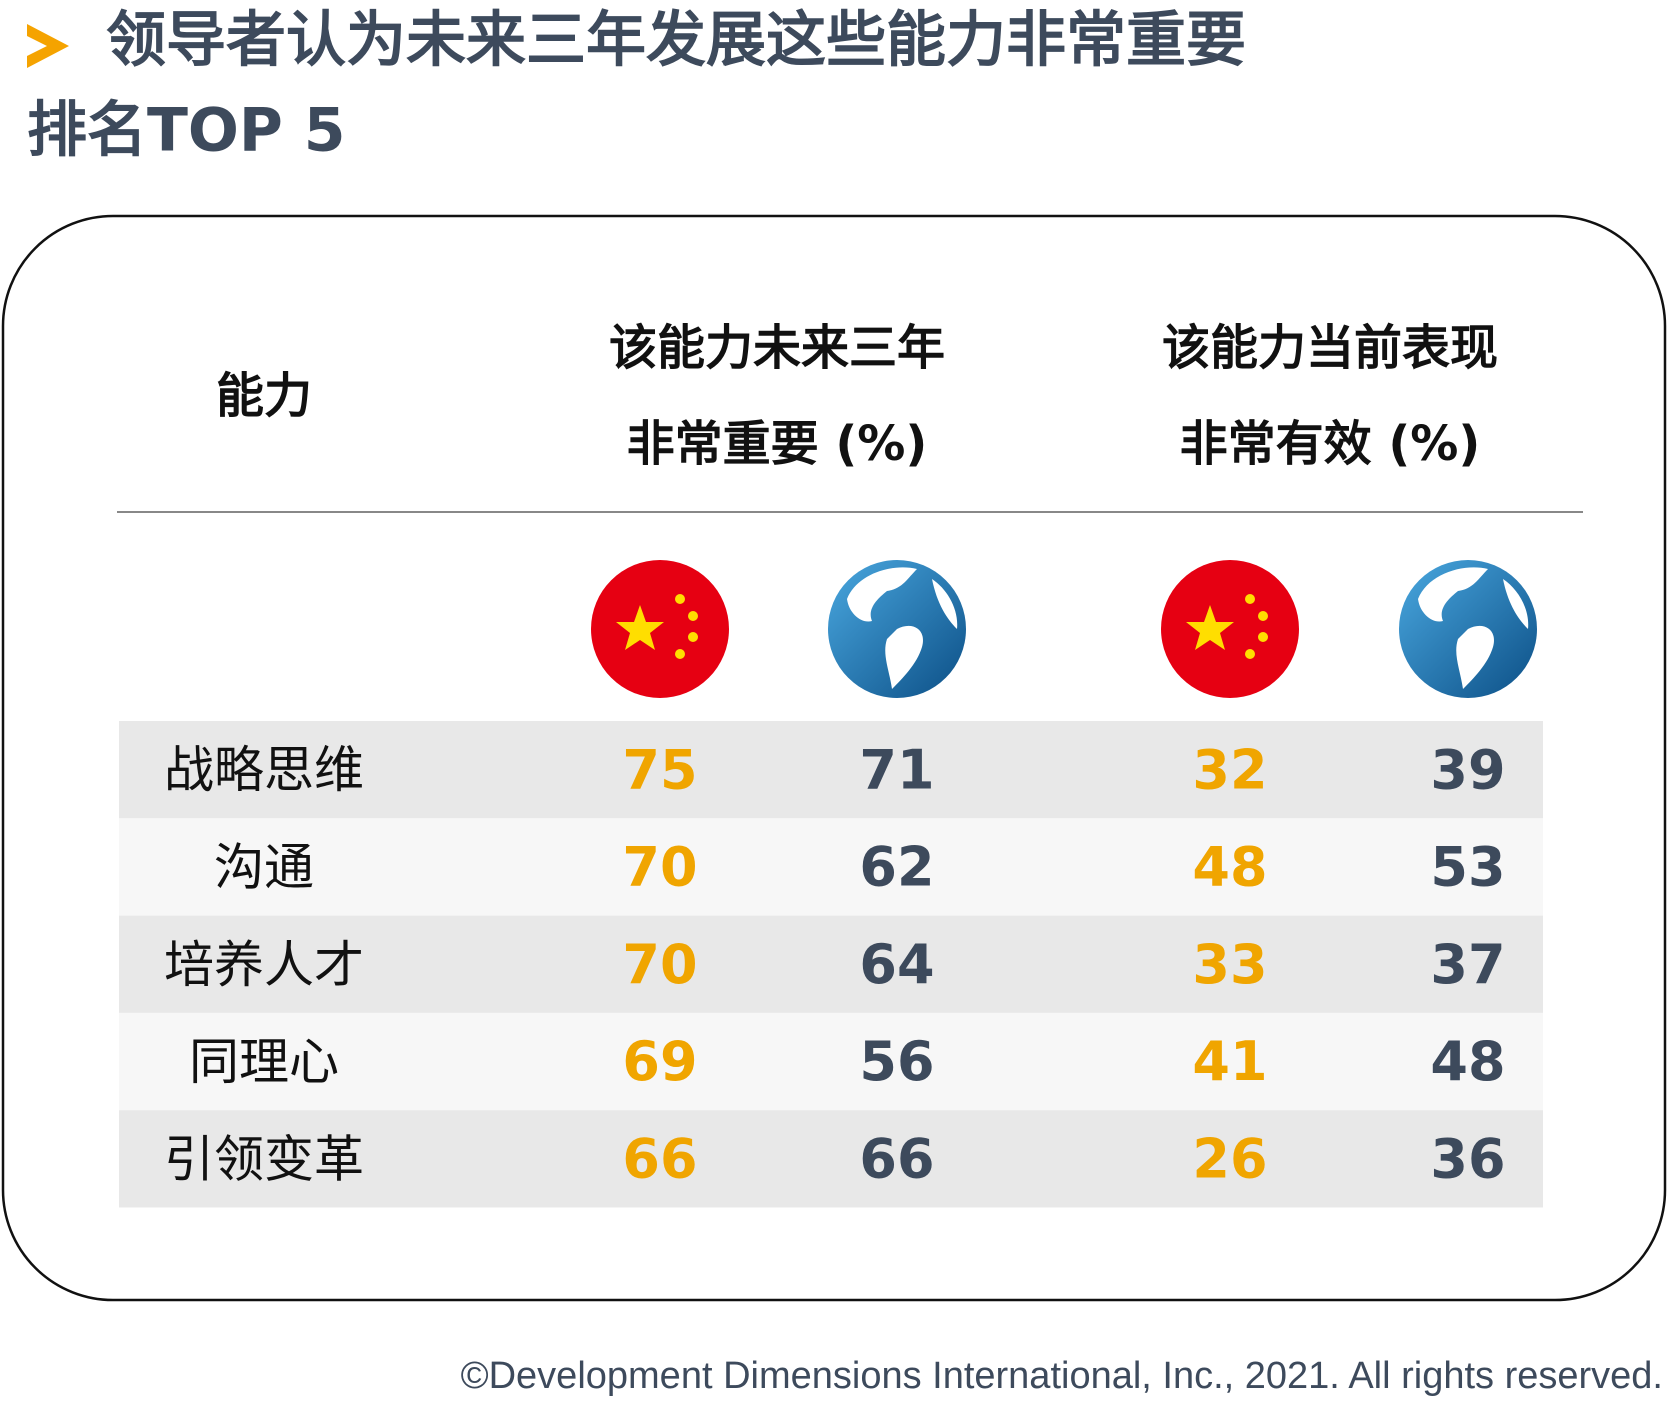 This screenshot has height=1403, width=1669. Describe the element at coordinates (1467, 964) in the screenshot. I see `cell-value: 37` at that location.